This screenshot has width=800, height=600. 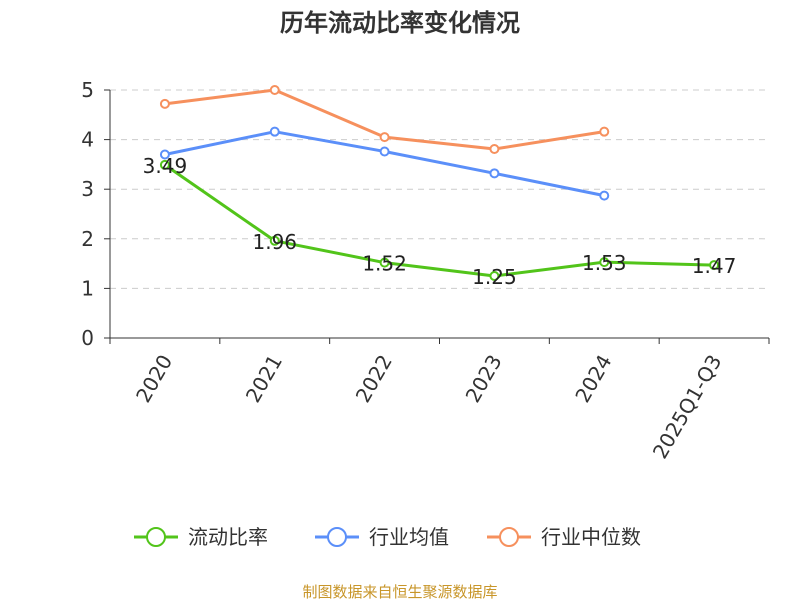 I want to click on x-tick-label: 2022, so click(x=374, y=379).